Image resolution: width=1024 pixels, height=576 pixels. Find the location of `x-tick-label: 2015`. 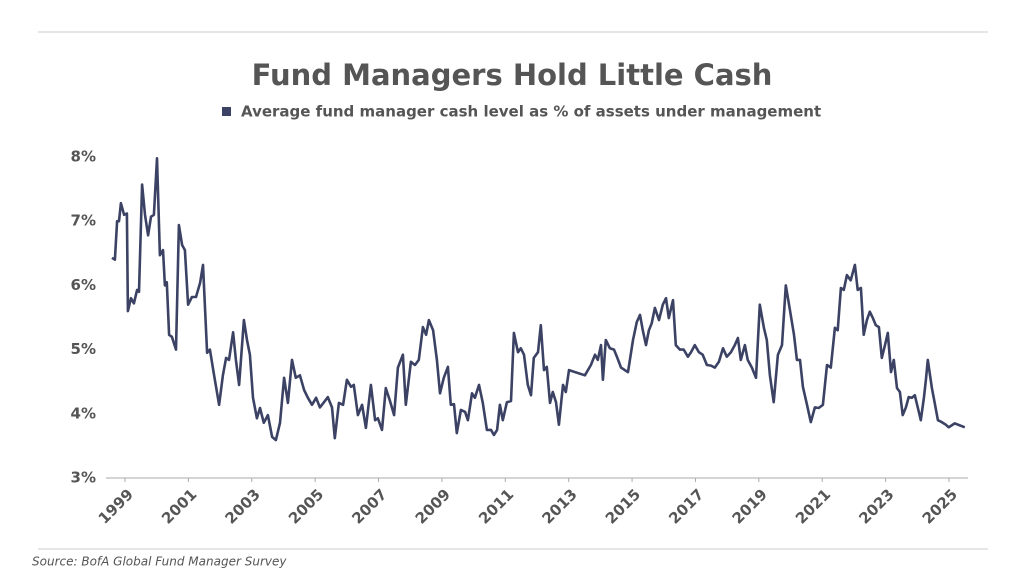

x-tick-label: 2015 is located at coordinates (623, 506).